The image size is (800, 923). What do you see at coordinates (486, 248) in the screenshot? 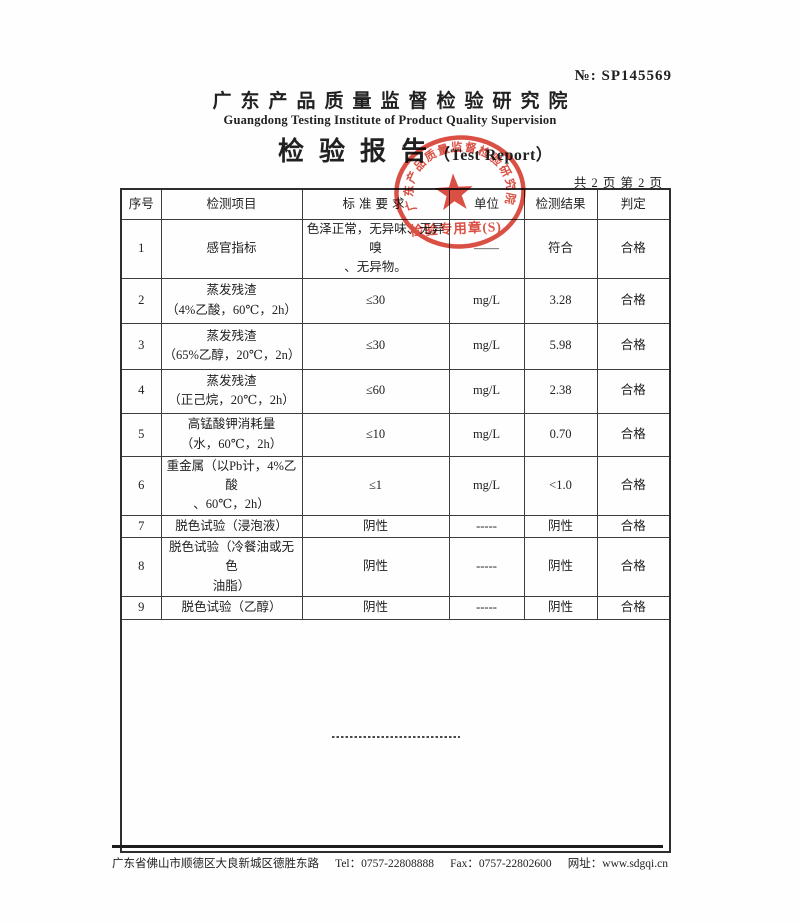
I see `cell-unit: ——` at bounding box center [486, 248].